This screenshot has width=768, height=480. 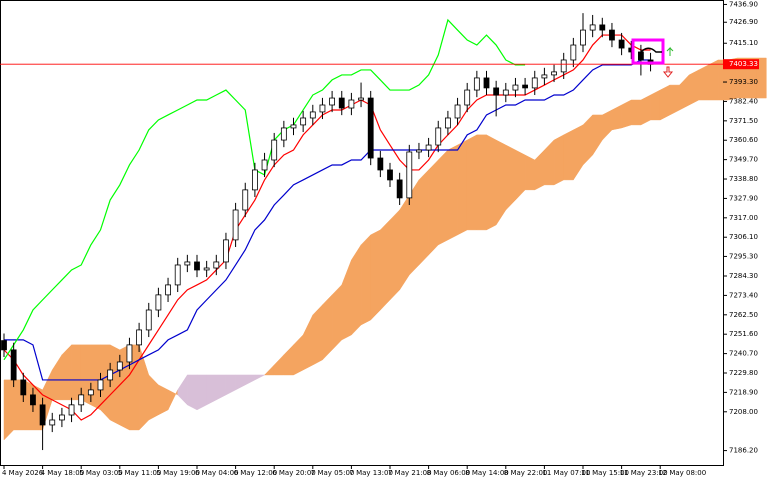 What do you see at coordinates (294, 473) in the screenshot?
I see `x-tick-label: 6 May 20:00` at bounding box center [294, 473].